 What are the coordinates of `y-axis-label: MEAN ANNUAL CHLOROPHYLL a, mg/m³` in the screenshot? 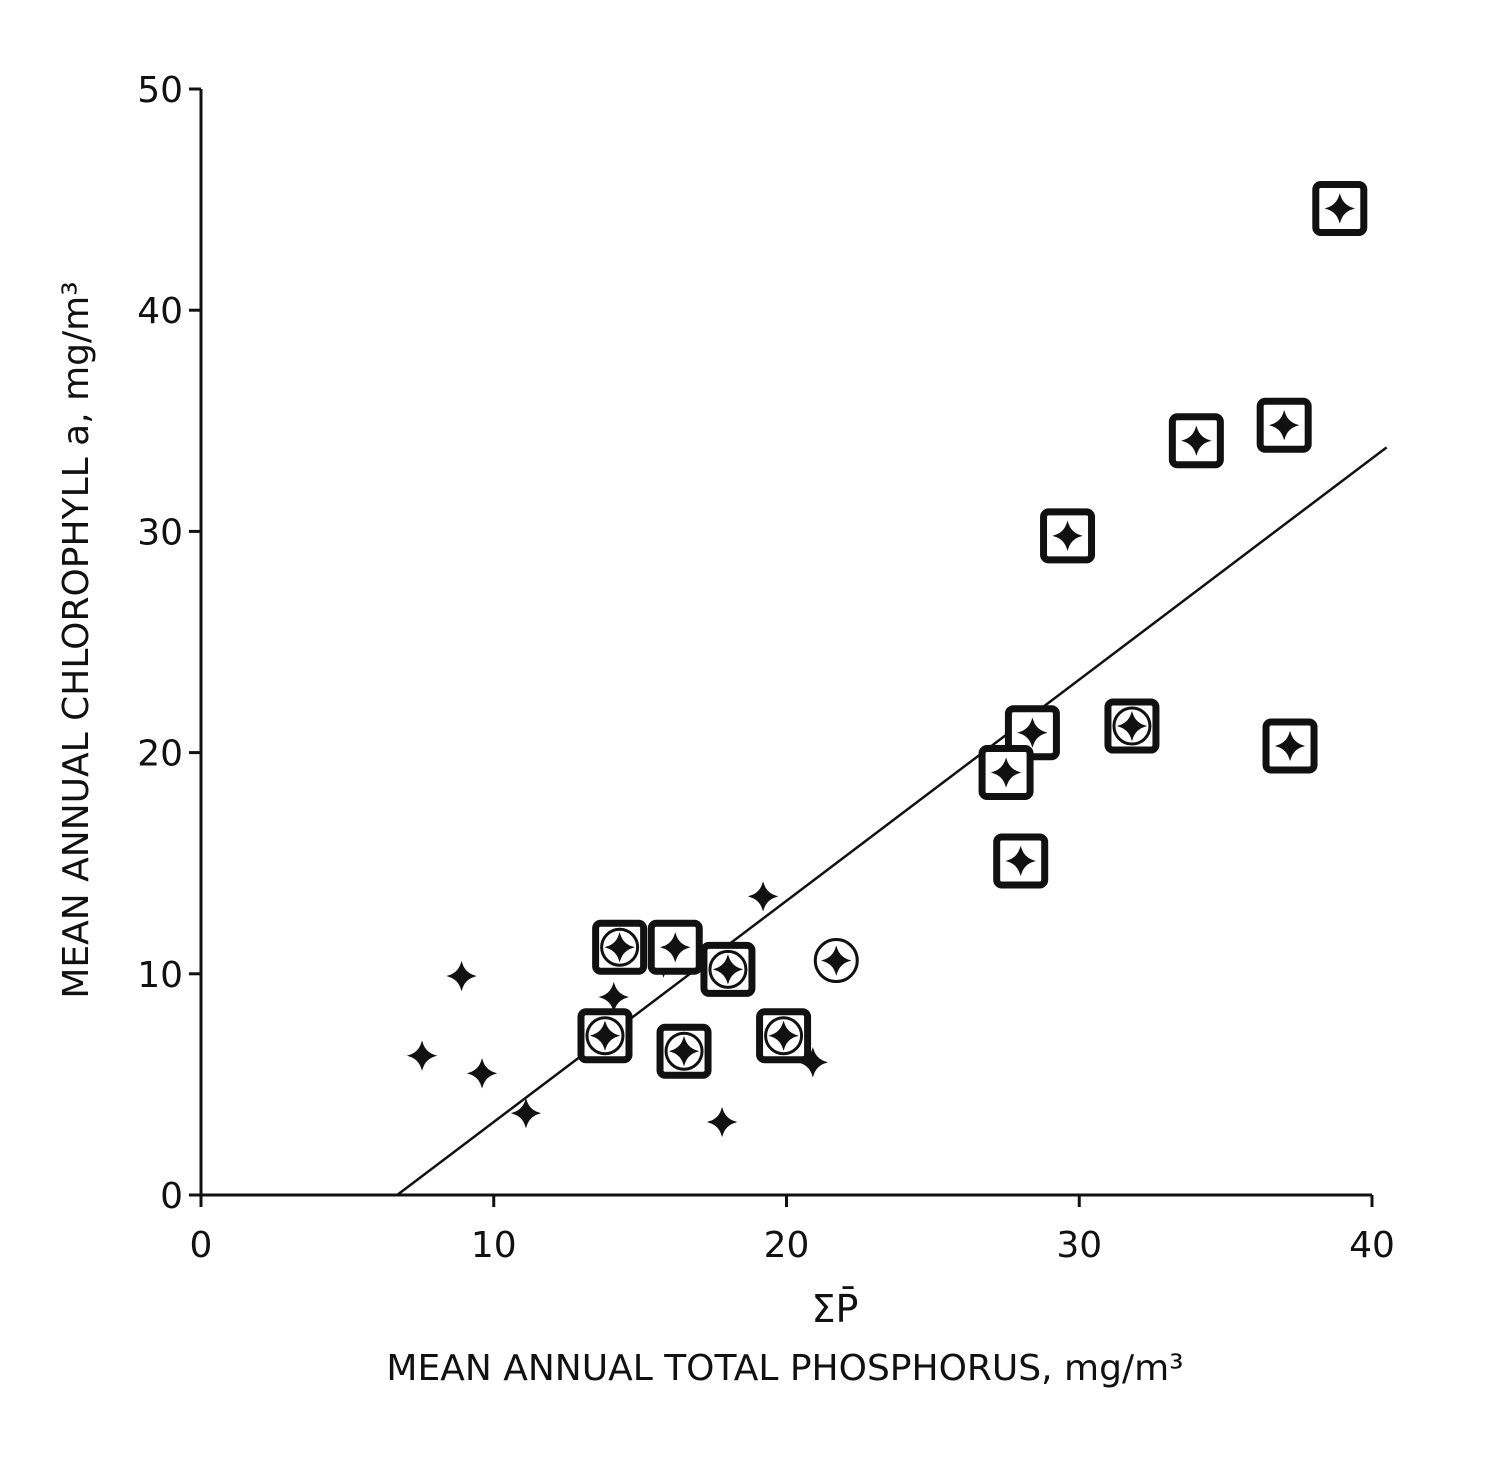 It's located at (76, 639).